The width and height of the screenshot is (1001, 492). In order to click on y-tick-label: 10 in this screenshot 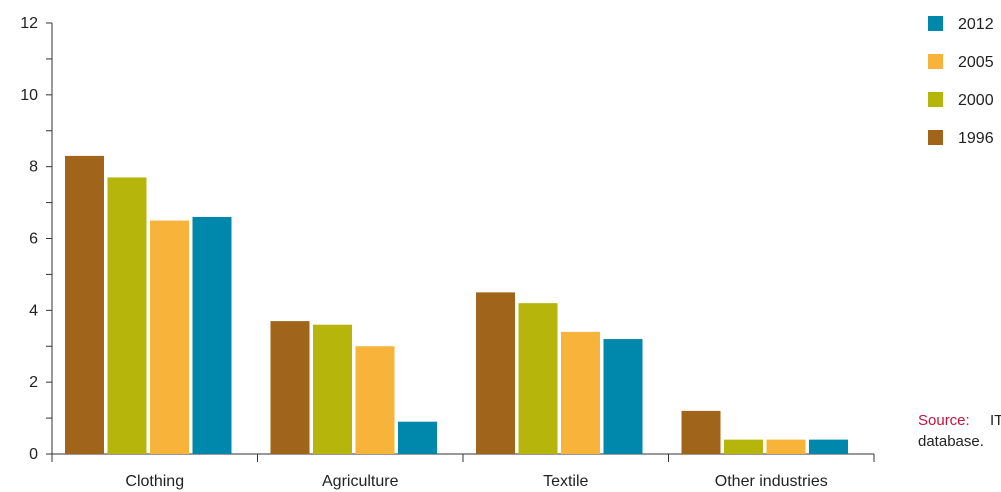, I will do `click(29, 95)`.